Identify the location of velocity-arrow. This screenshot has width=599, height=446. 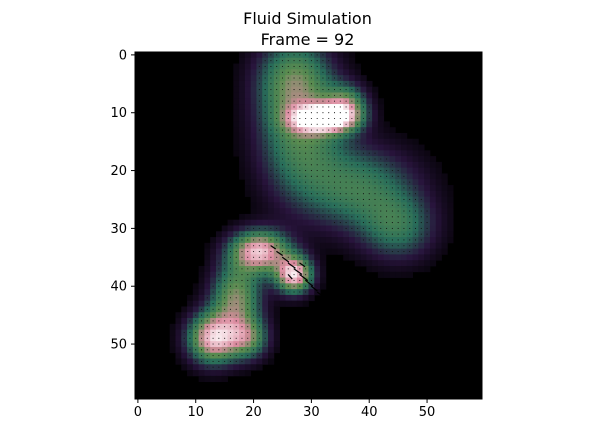
(291, 265).